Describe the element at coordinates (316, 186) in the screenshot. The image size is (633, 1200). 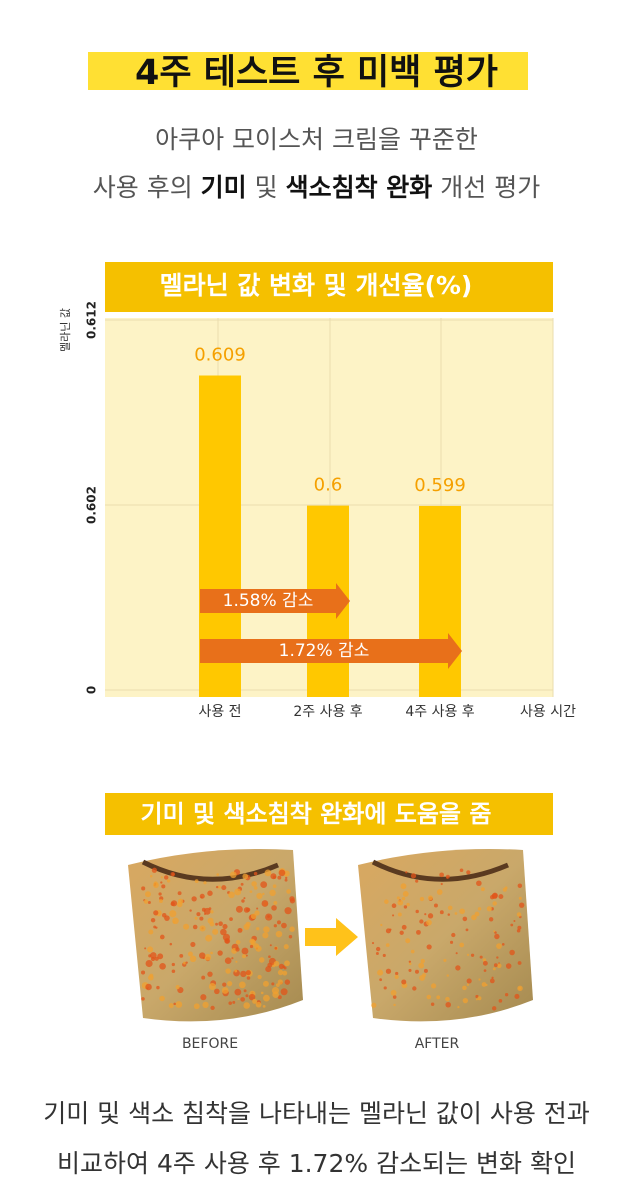
I see `subtitle: 사용 후의 기미 및 색소침착 완화 개선 평가` at that location.